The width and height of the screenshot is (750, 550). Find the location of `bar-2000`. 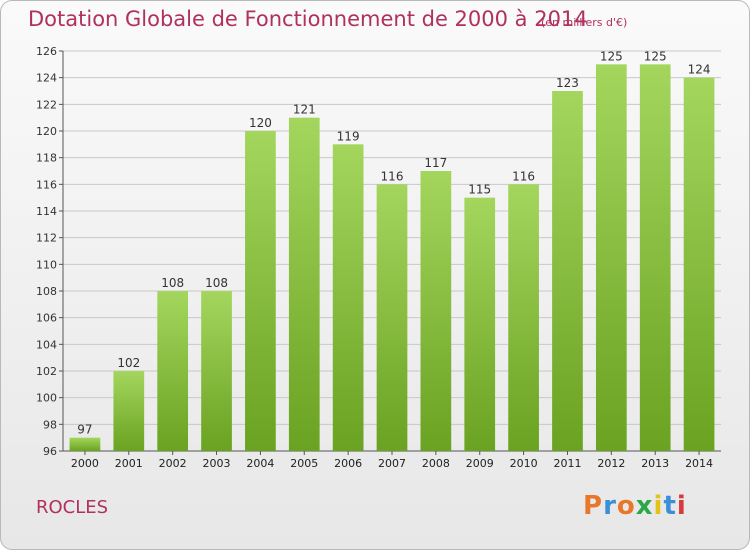

bar-2000 is located at coordinates (85, 444).